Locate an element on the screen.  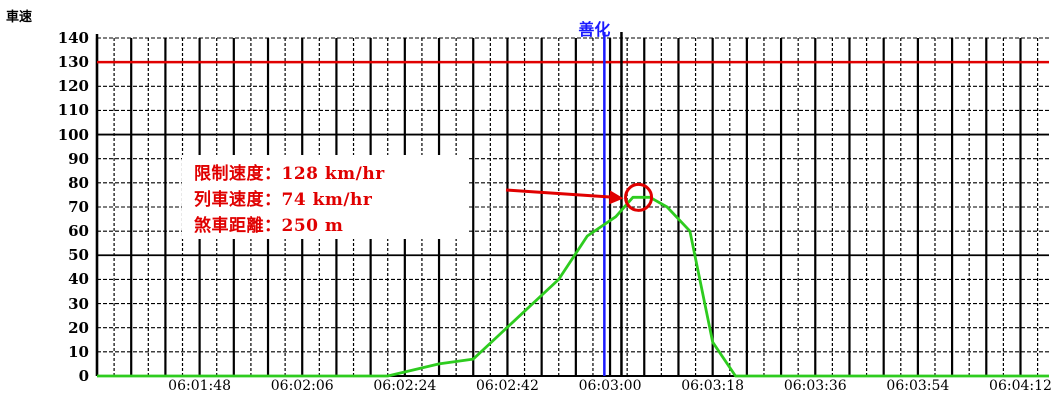
y-tick-label: 20 is located at coordinates (78, 327).